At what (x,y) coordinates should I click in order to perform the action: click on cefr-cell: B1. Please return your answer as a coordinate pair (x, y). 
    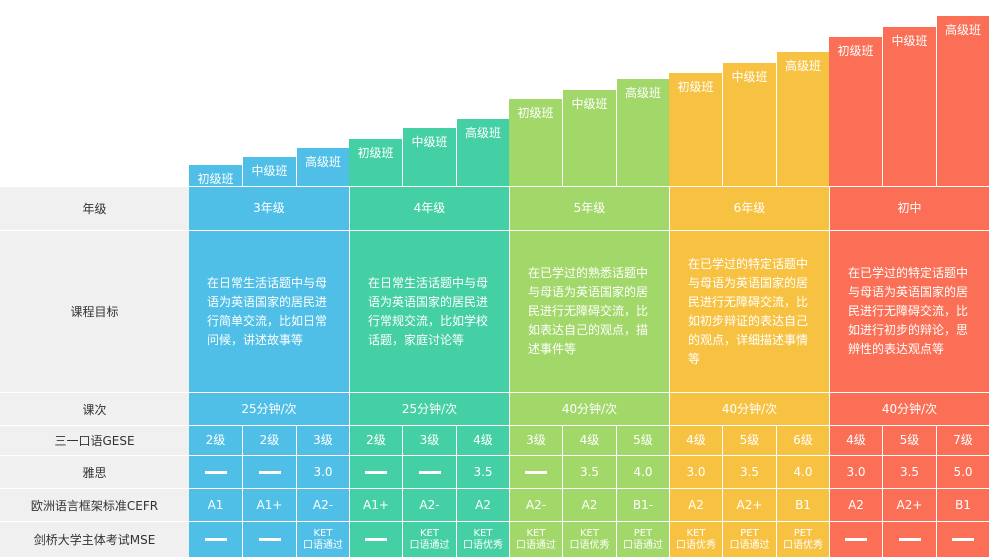
    Looking at the image, I should click on (962, 504).